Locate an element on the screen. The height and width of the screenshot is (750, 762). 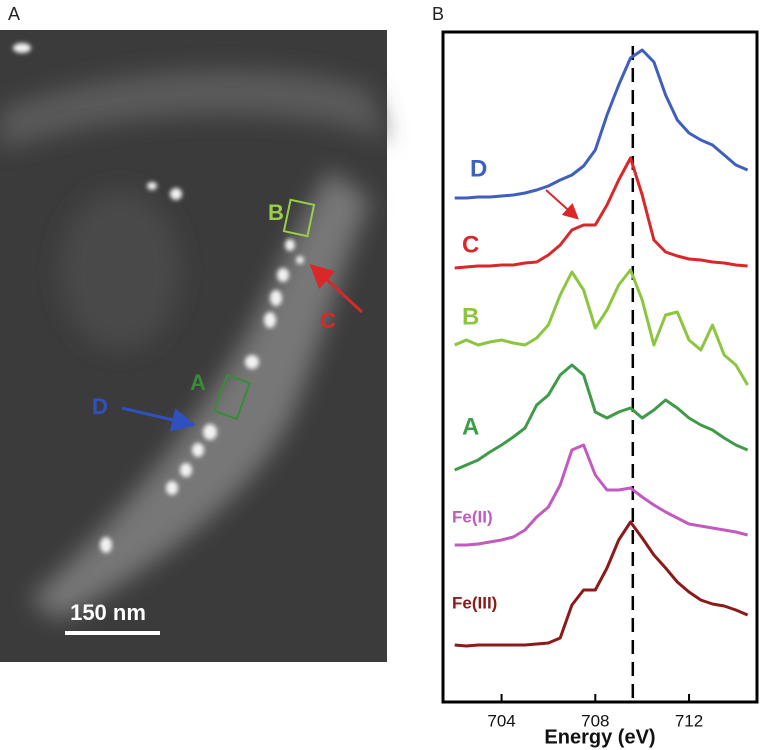
marker-label: B is located at coordinates (276, 212).